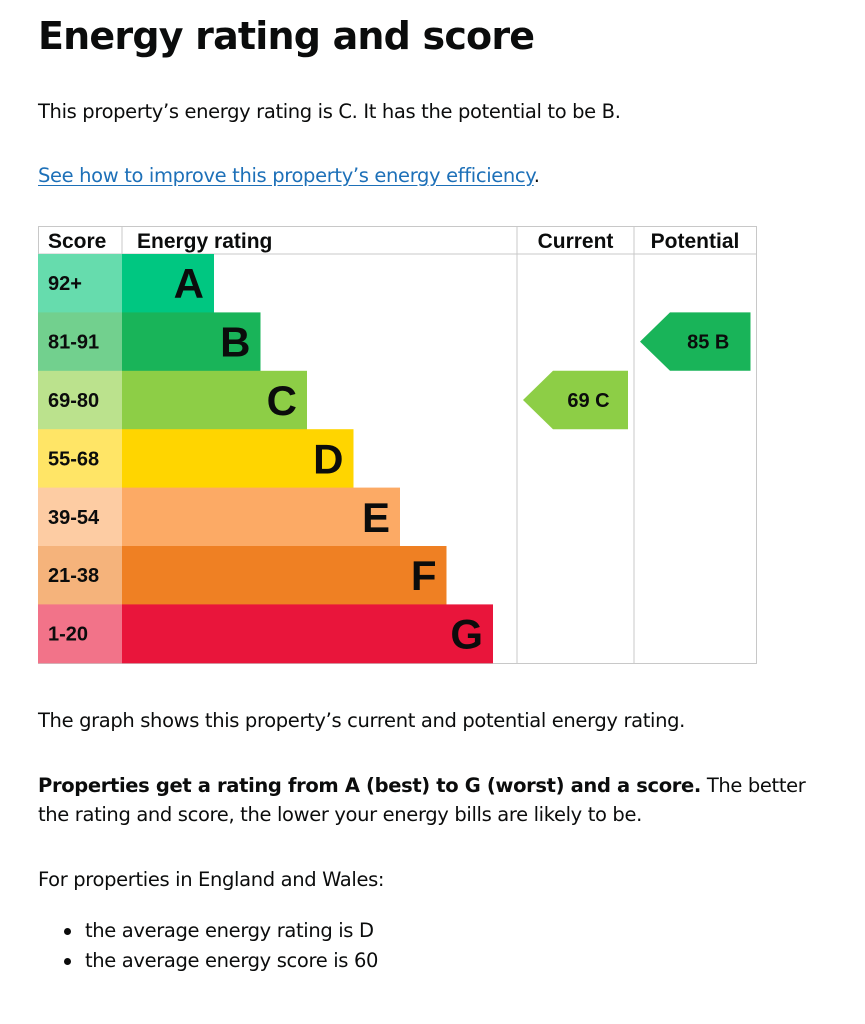 This screenshot has height=1024, width=865. Describe the element at coordinates (65, 284) in the screenshot. I see `score-range-a: 92+` at that location.